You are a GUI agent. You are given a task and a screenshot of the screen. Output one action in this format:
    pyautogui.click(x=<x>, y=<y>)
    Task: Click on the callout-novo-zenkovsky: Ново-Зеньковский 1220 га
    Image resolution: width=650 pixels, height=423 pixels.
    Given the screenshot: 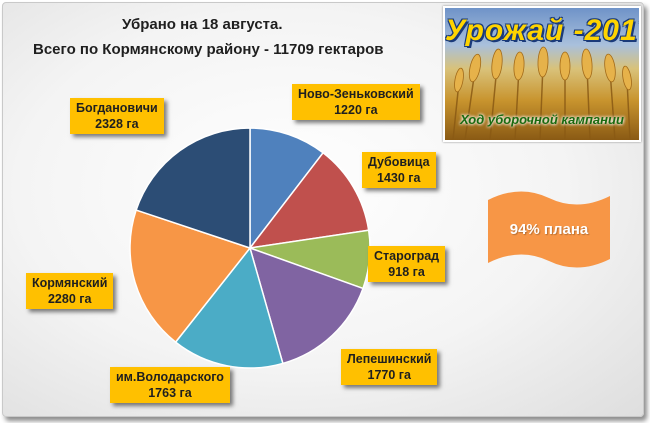 What is the action you would take?
    pyautogui.click(x=356, y=102)
    